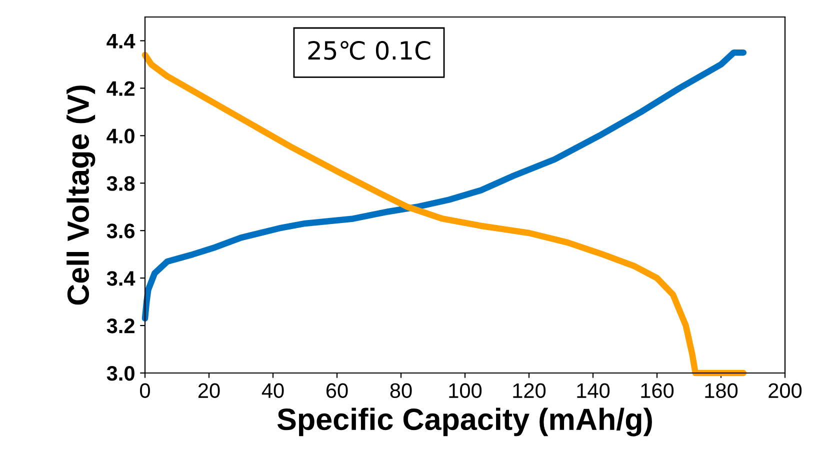  What do you see at coordinates (81, 195) in the screenshot?
I see `y-axis-title: Cell Voltage (V)` at bounding box center [81, 195].